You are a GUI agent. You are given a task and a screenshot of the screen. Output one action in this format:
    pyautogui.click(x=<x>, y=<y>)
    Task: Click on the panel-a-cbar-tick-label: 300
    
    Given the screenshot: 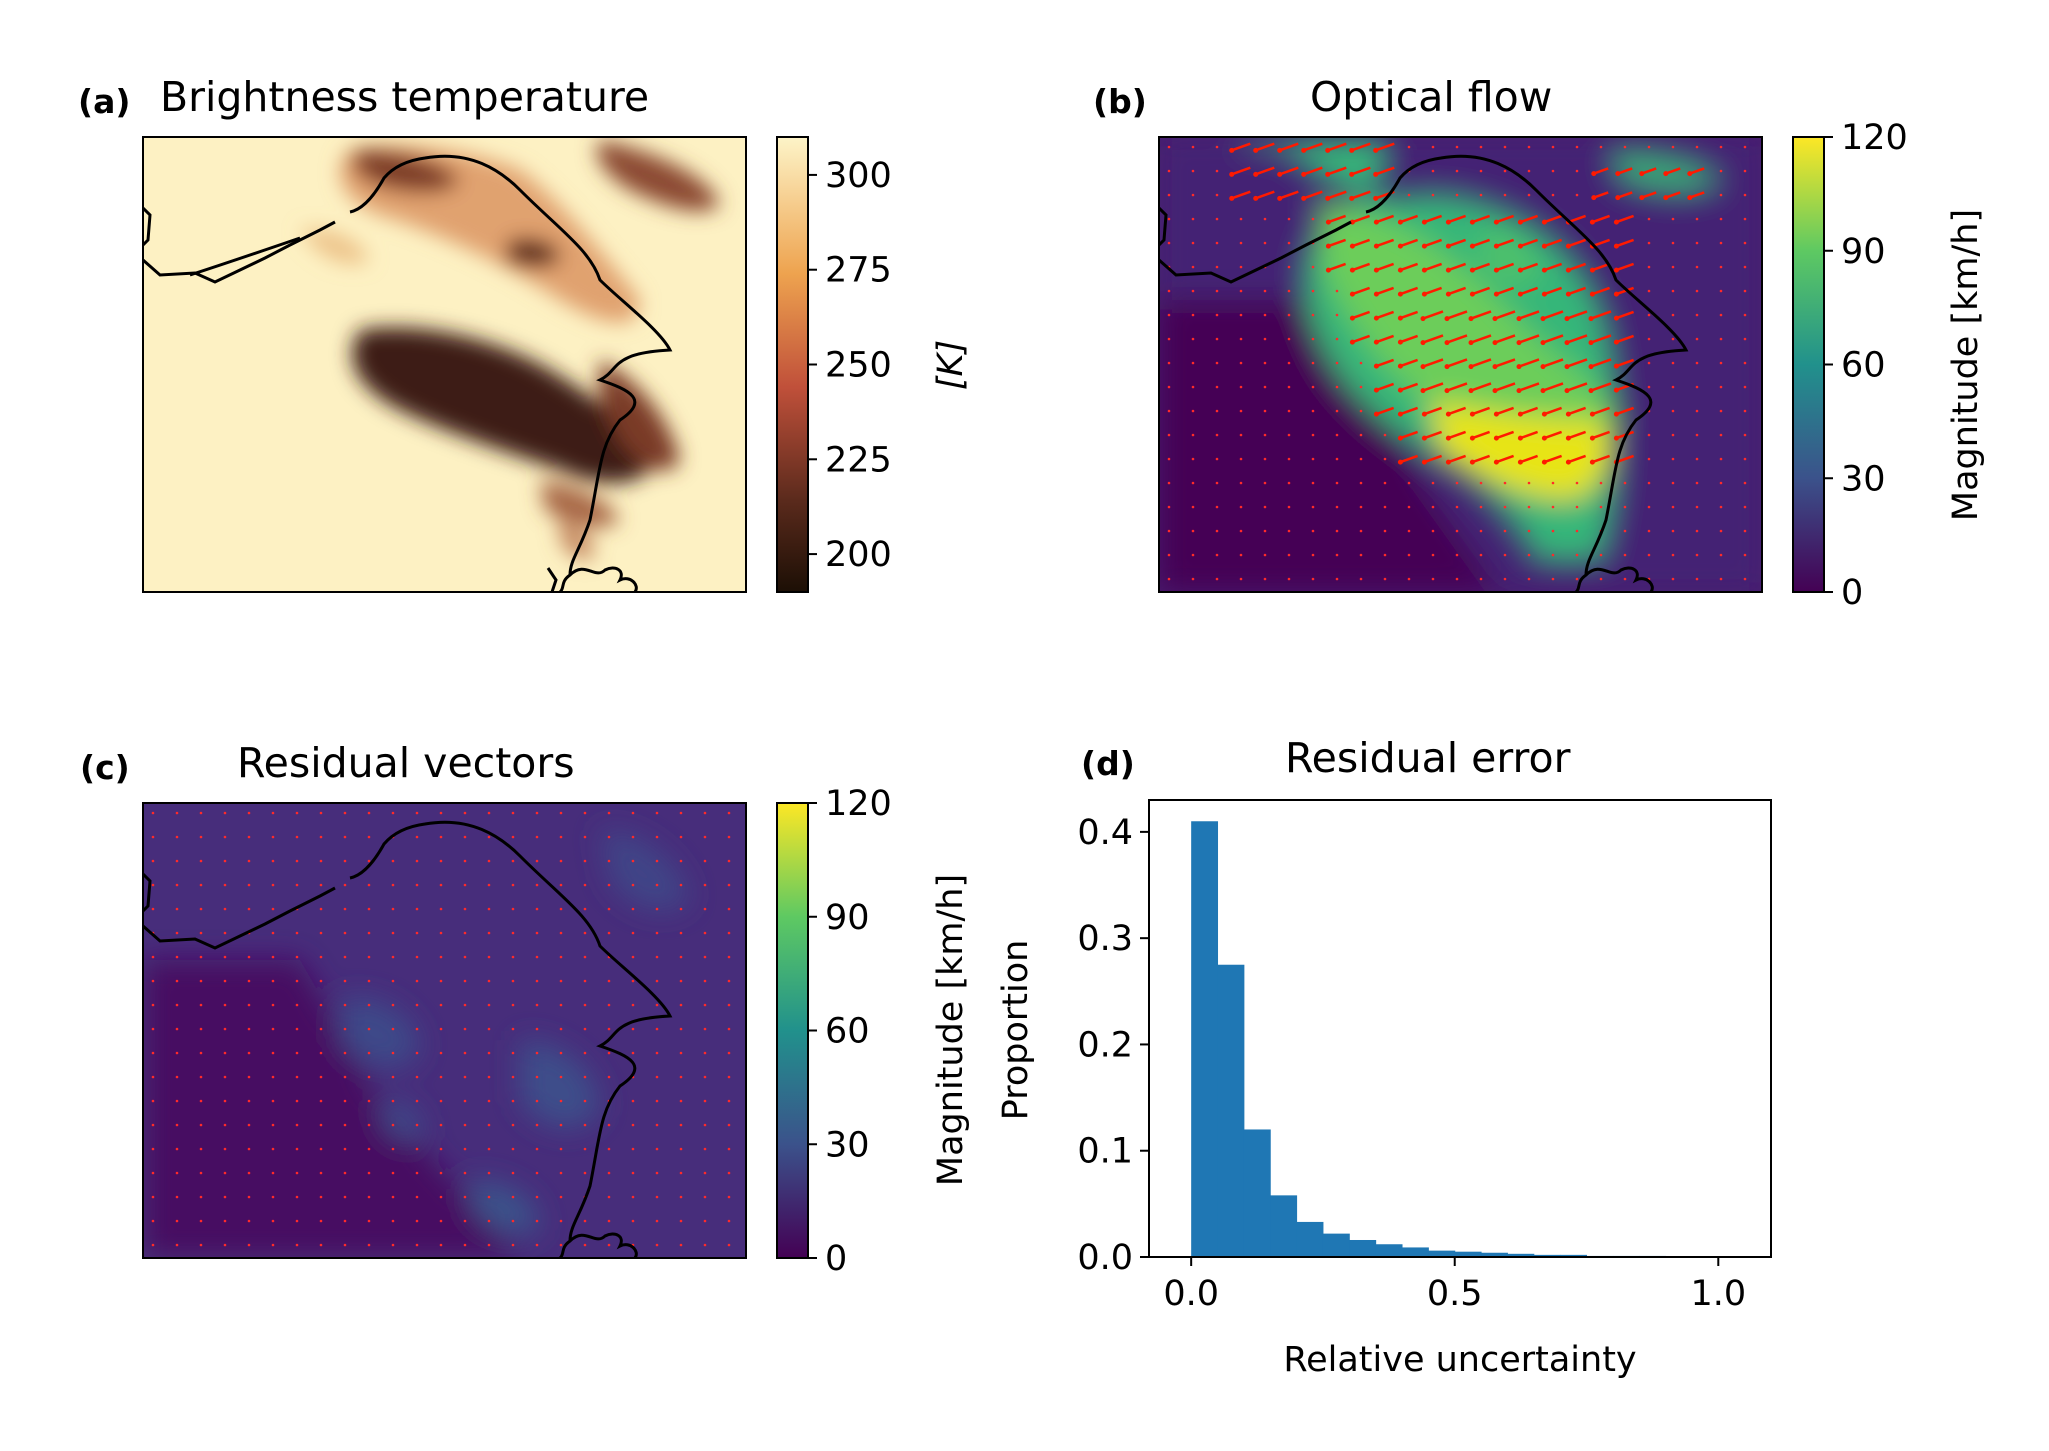 What is the action you would take?
    pyautogui.click(x=858, y=176)
    